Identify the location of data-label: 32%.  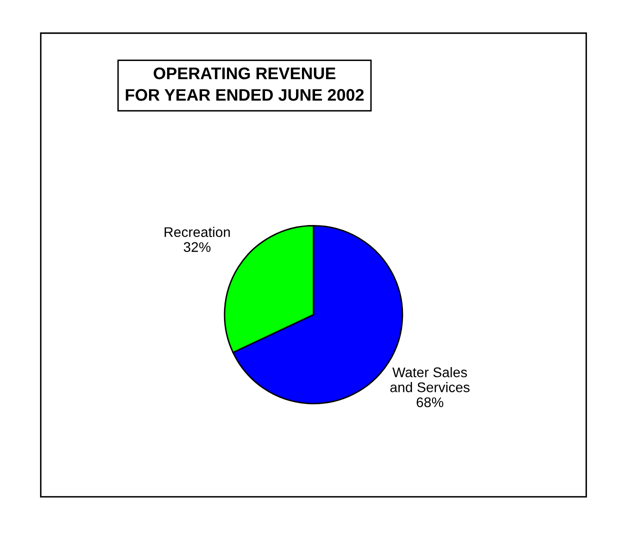
(197, 247).